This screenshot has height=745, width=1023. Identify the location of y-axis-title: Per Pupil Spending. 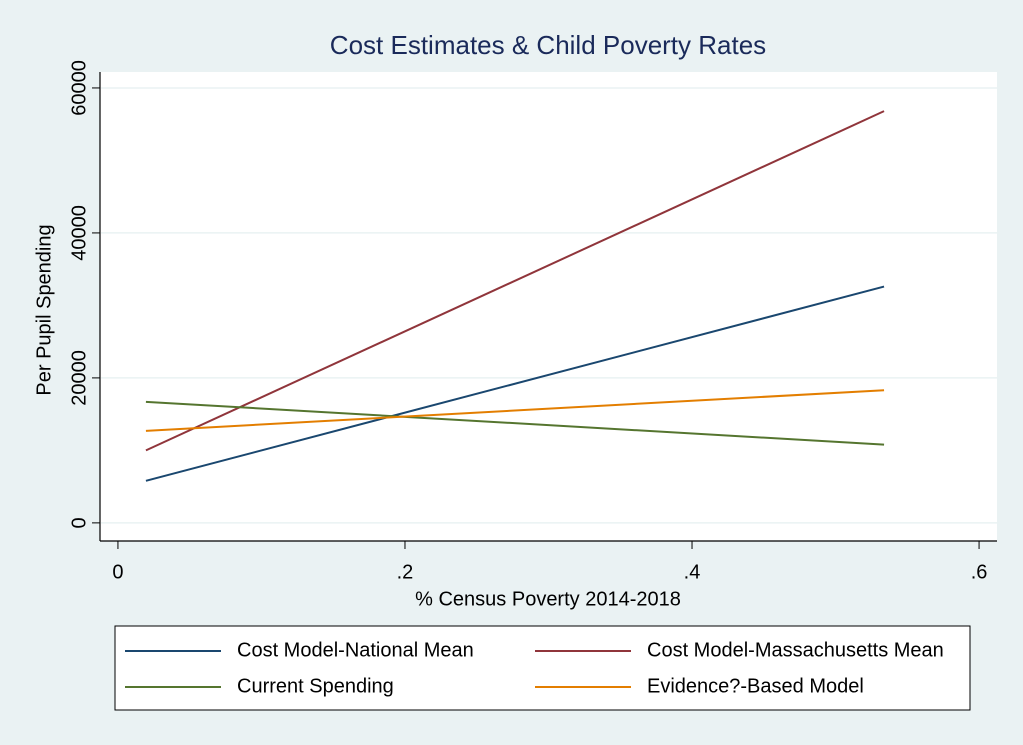
(44, 309).